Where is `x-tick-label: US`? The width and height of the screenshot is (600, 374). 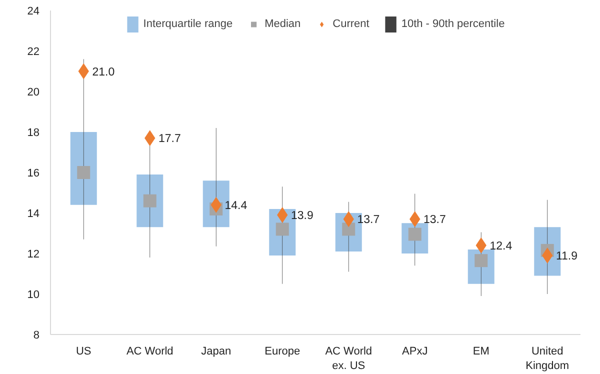
x-tick-label: US is located at coordinates (84, 352).